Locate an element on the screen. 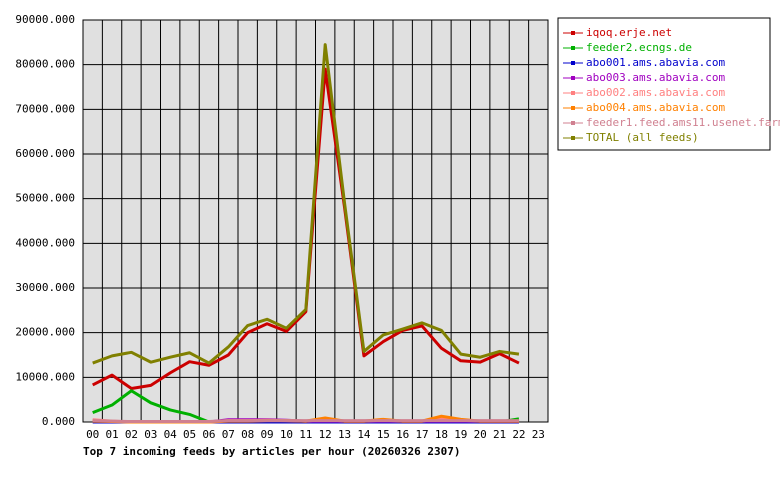 The image size is (780, 480). x-tick-label: 01 is located at coordinates (111, 434).